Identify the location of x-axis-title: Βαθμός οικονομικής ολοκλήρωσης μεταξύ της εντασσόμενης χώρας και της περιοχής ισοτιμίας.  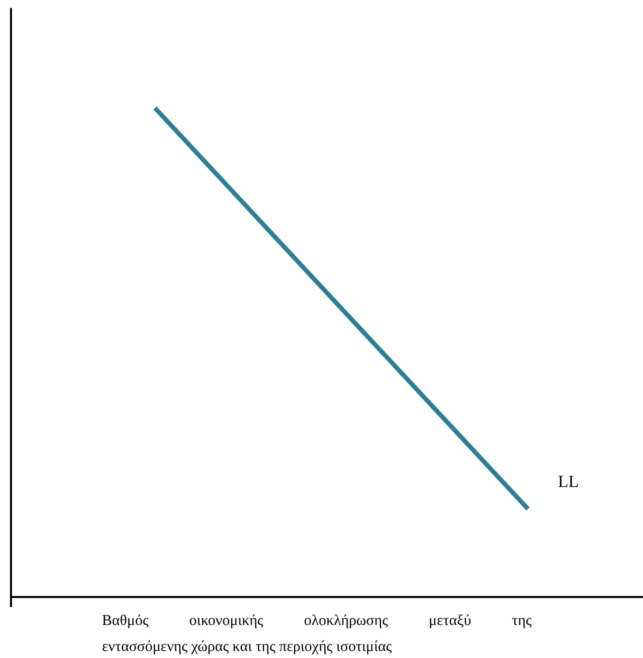
(317, 634).